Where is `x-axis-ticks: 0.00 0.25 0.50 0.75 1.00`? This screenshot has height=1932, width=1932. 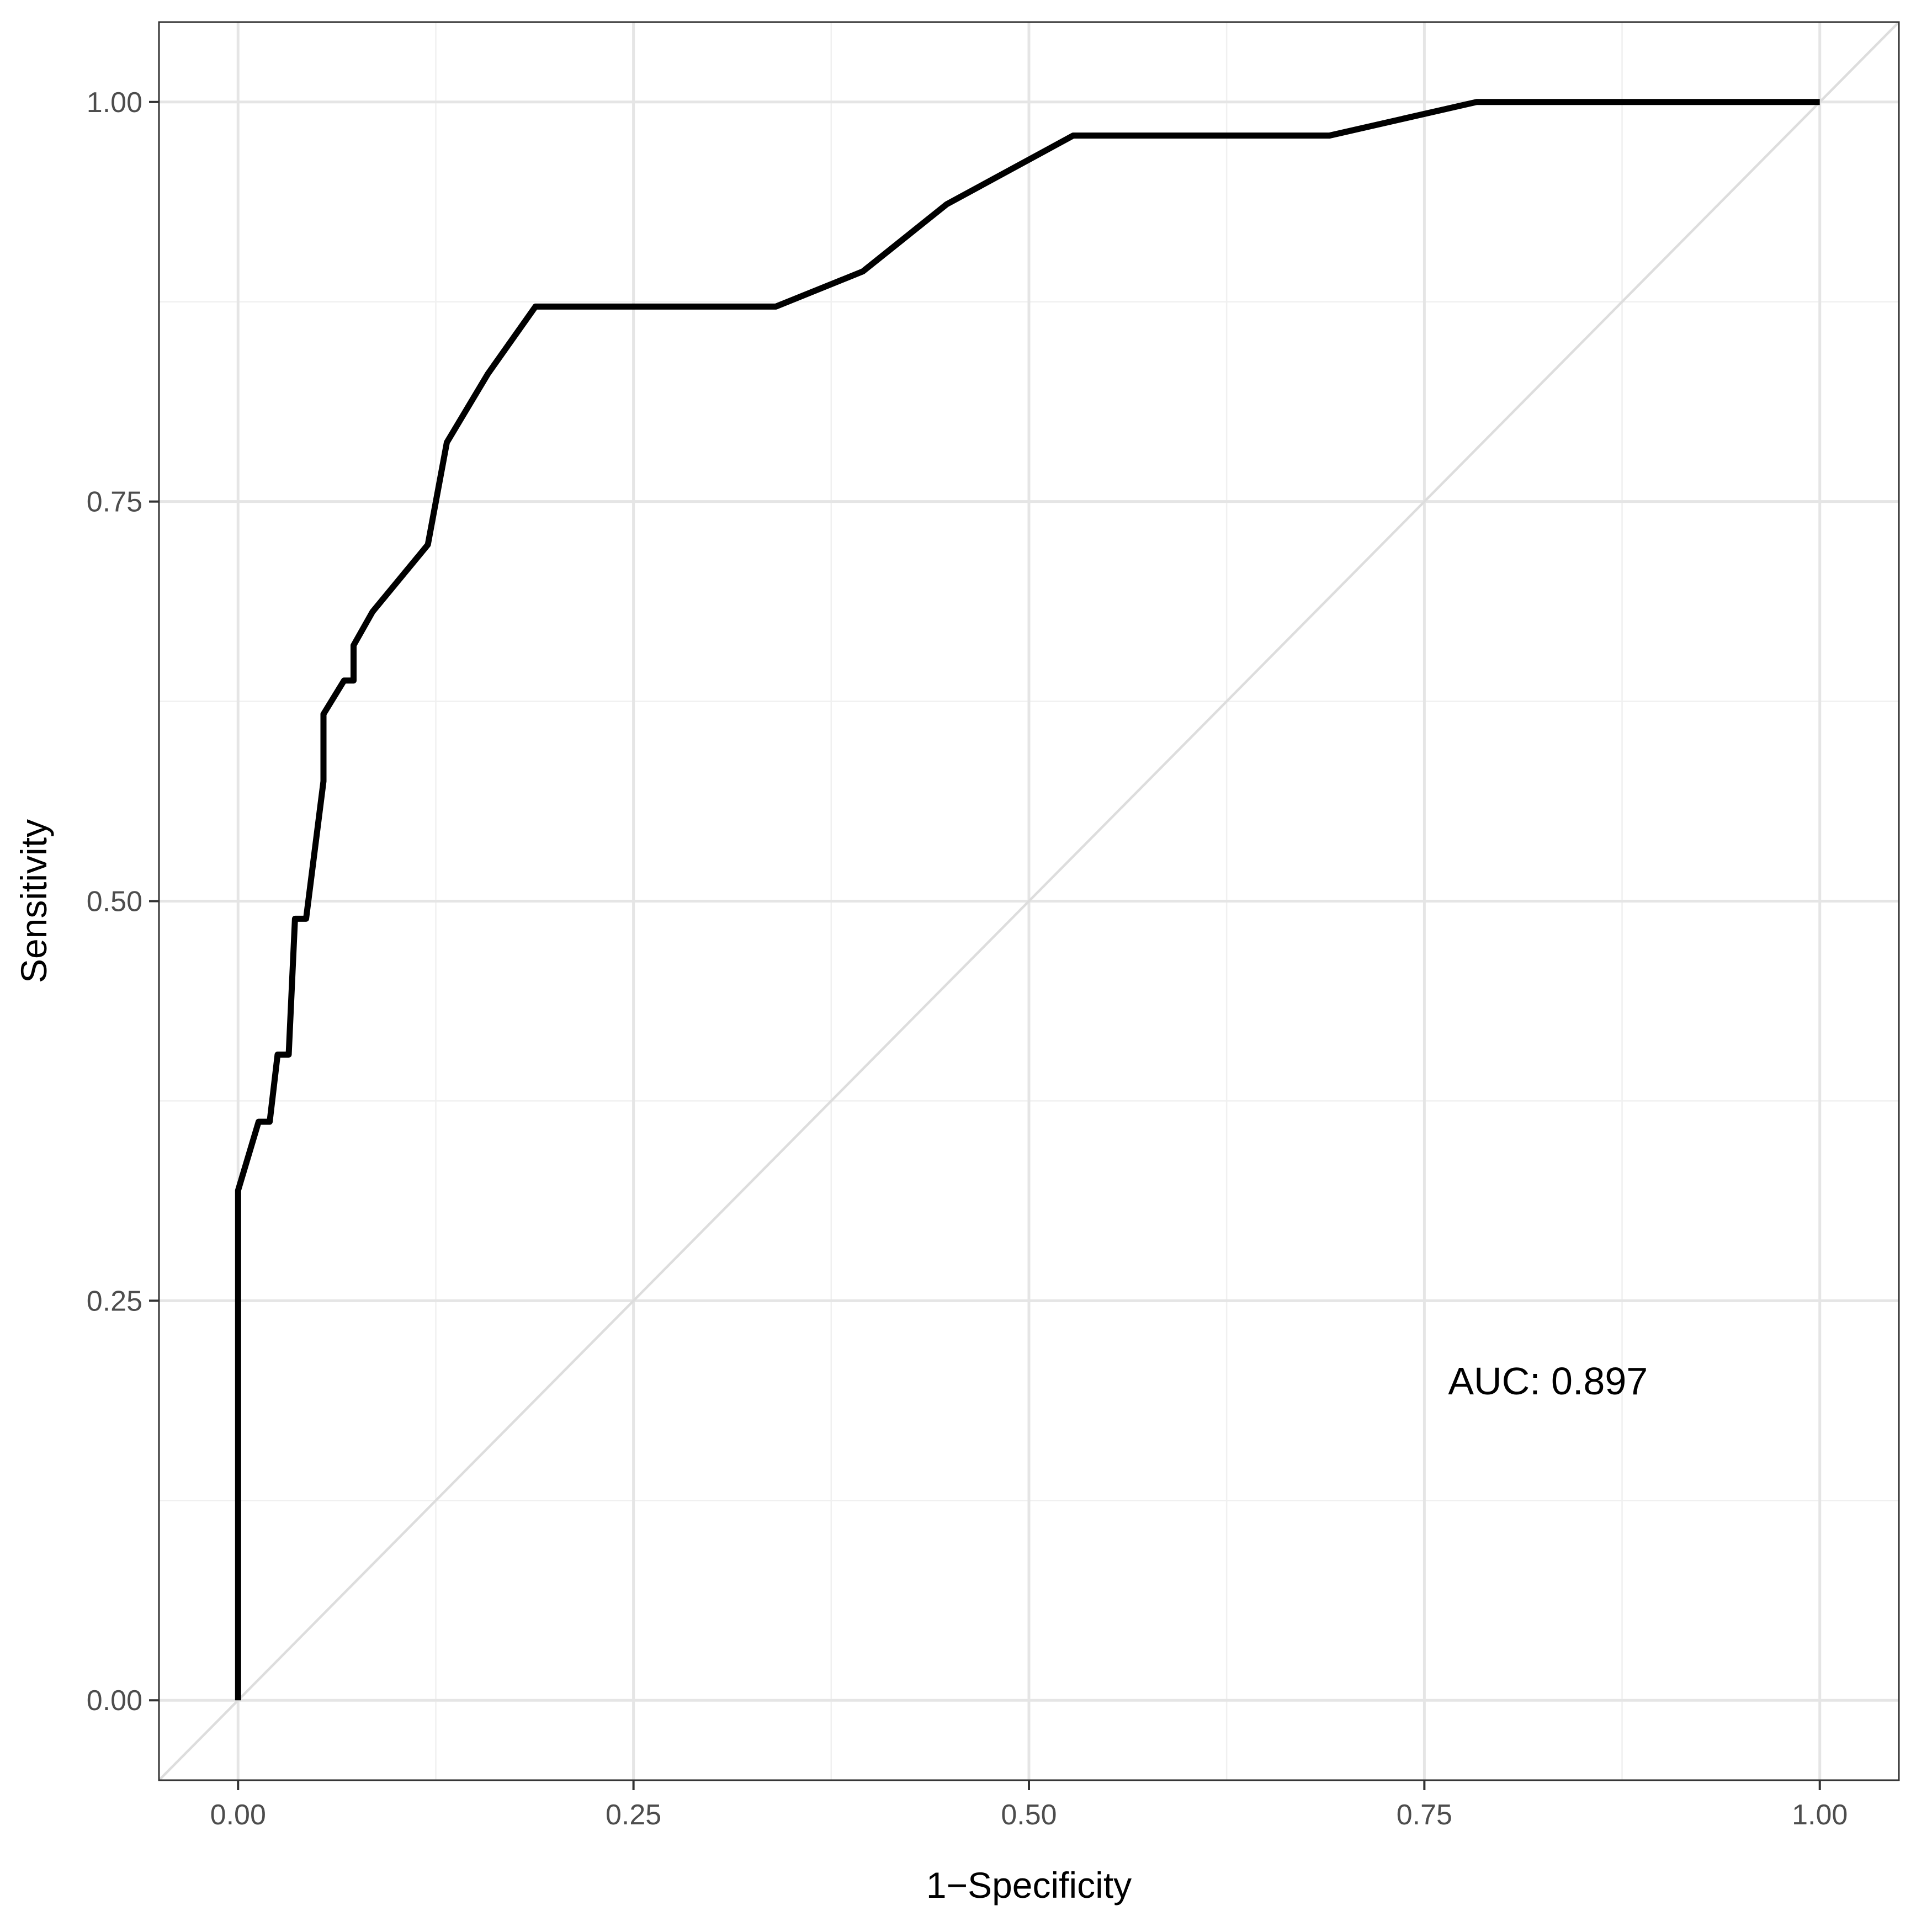 x-axis-ticks: 0.00 0.25 0.50 0.75 1.00 is located at coordinates (1029, 1806).